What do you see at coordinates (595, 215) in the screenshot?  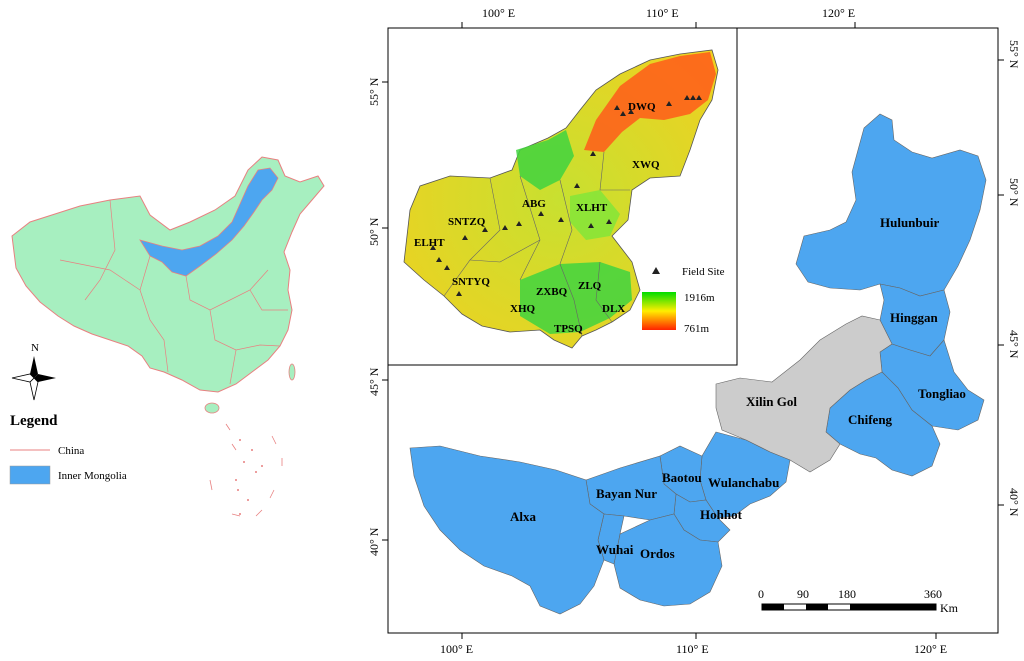 I see `inset-green-center` at bounding box center [595, 215].